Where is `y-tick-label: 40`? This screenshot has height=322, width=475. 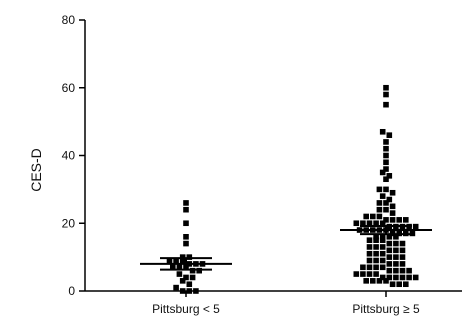 y-tick-label: 40 is located at coordinates (69, 156).